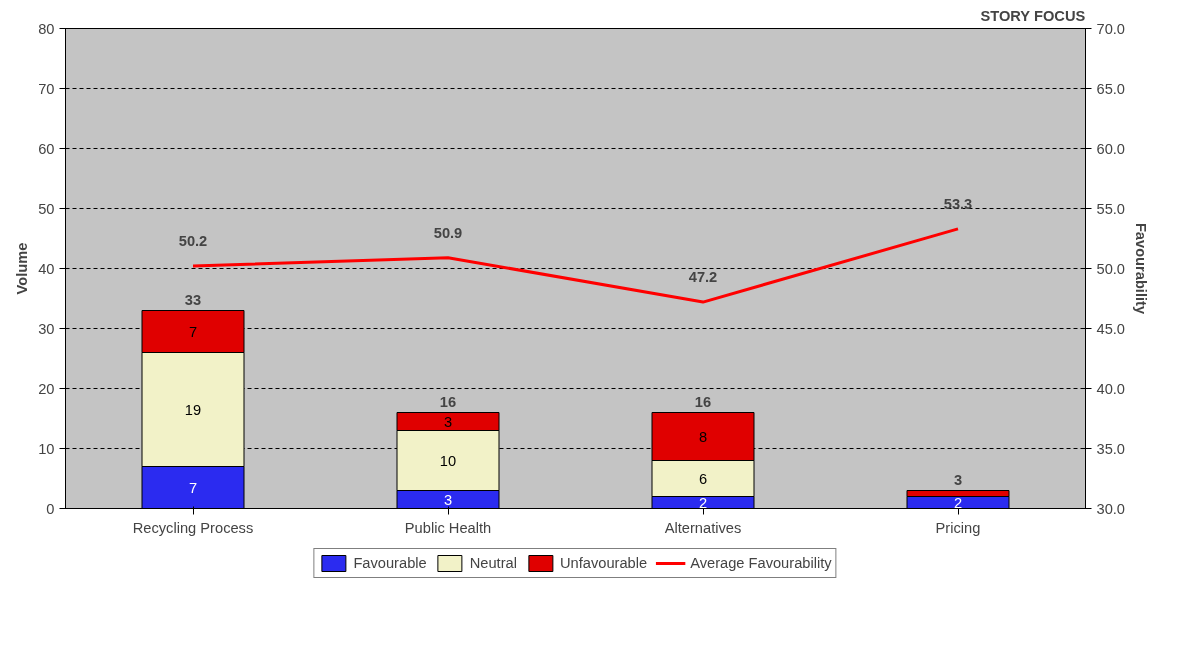 The width and height of the screenshot is (1202, 658). I want to click on chart-title: STORY FOCUS, so click(1033, 15).